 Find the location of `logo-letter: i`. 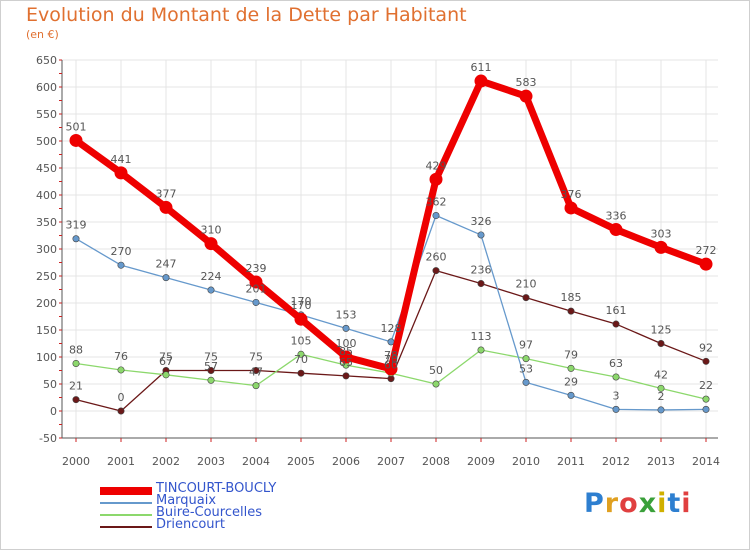

logo-letter: i is located at coordinates (662, 503).